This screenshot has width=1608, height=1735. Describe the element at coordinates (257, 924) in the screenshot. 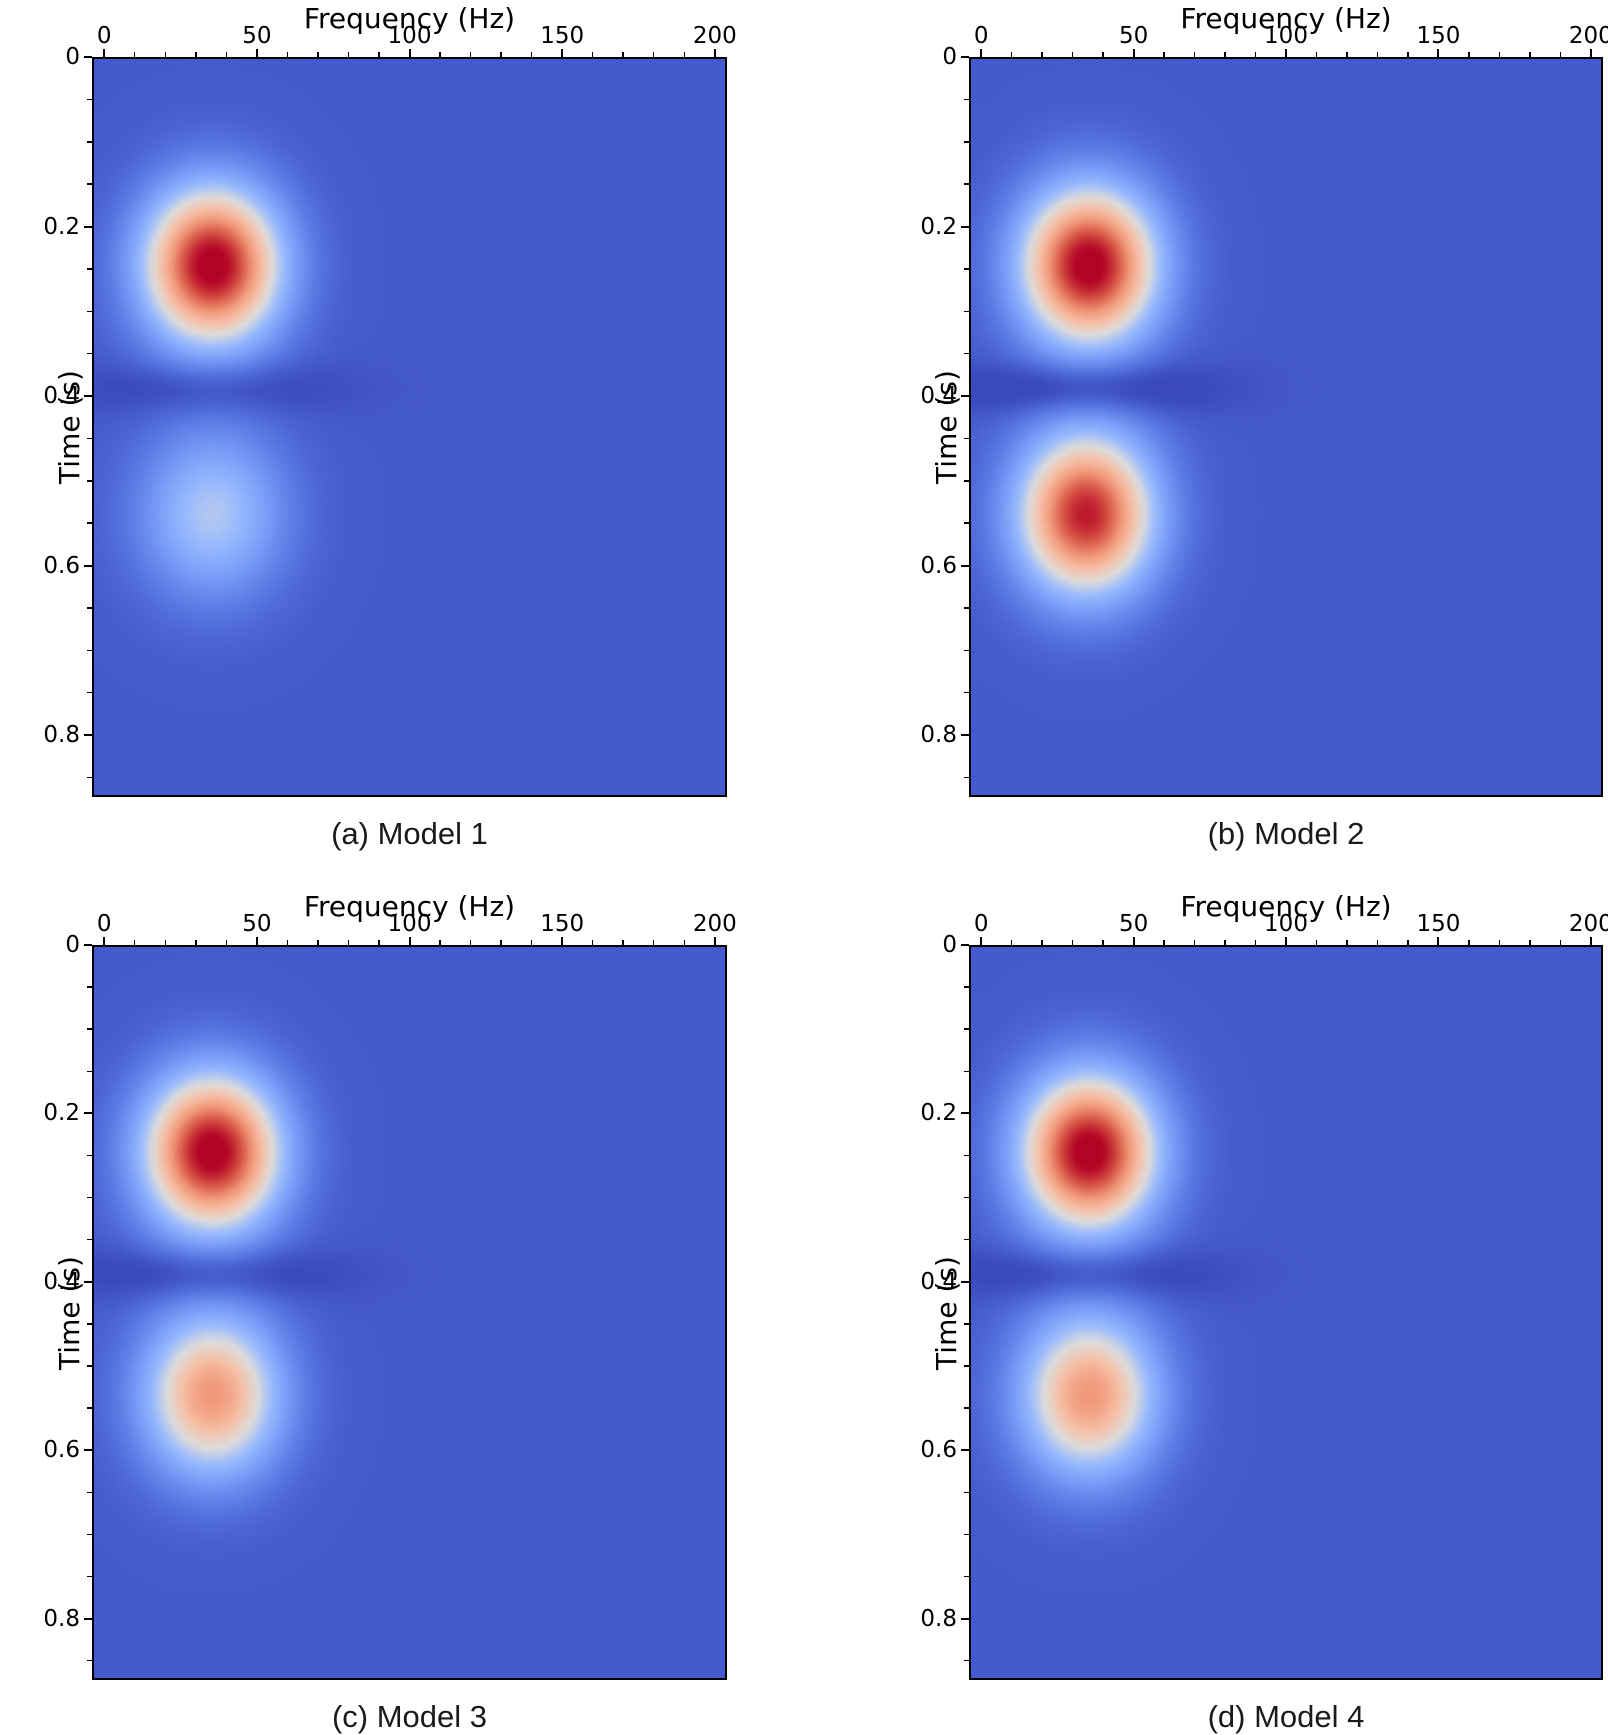

I see `x-tick-label: 50` at that location.